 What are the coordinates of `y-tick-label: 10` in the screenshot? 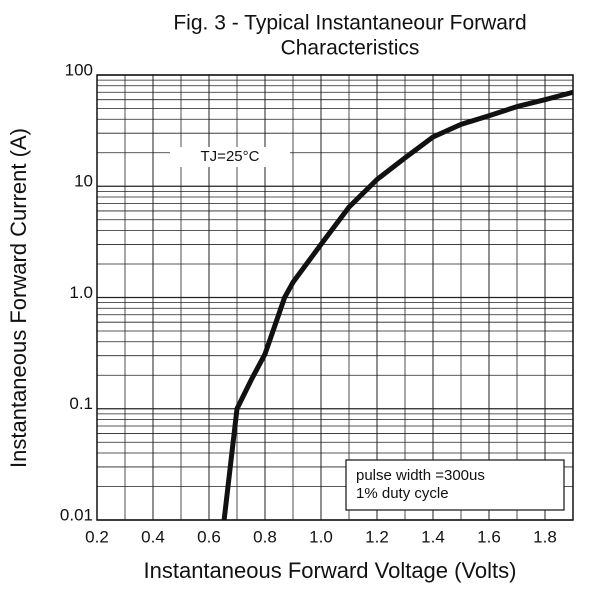 It's located at (83, 181).